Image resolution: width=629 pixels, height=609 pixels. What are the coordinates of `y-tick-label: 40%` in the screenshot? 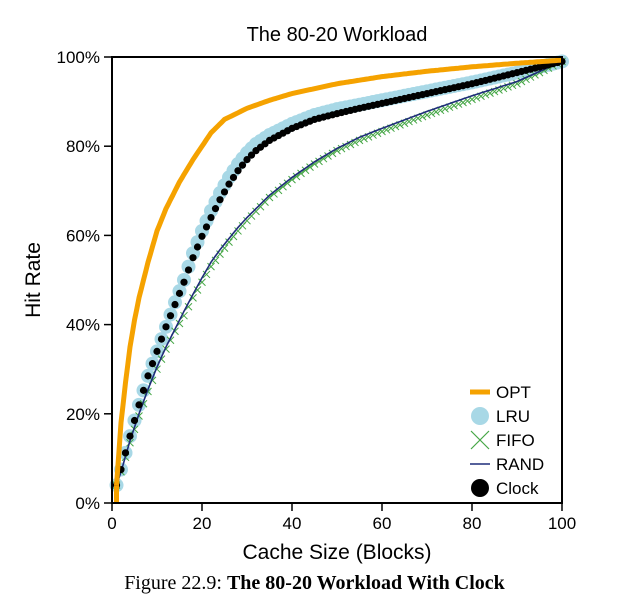 It's located at (83, 325).